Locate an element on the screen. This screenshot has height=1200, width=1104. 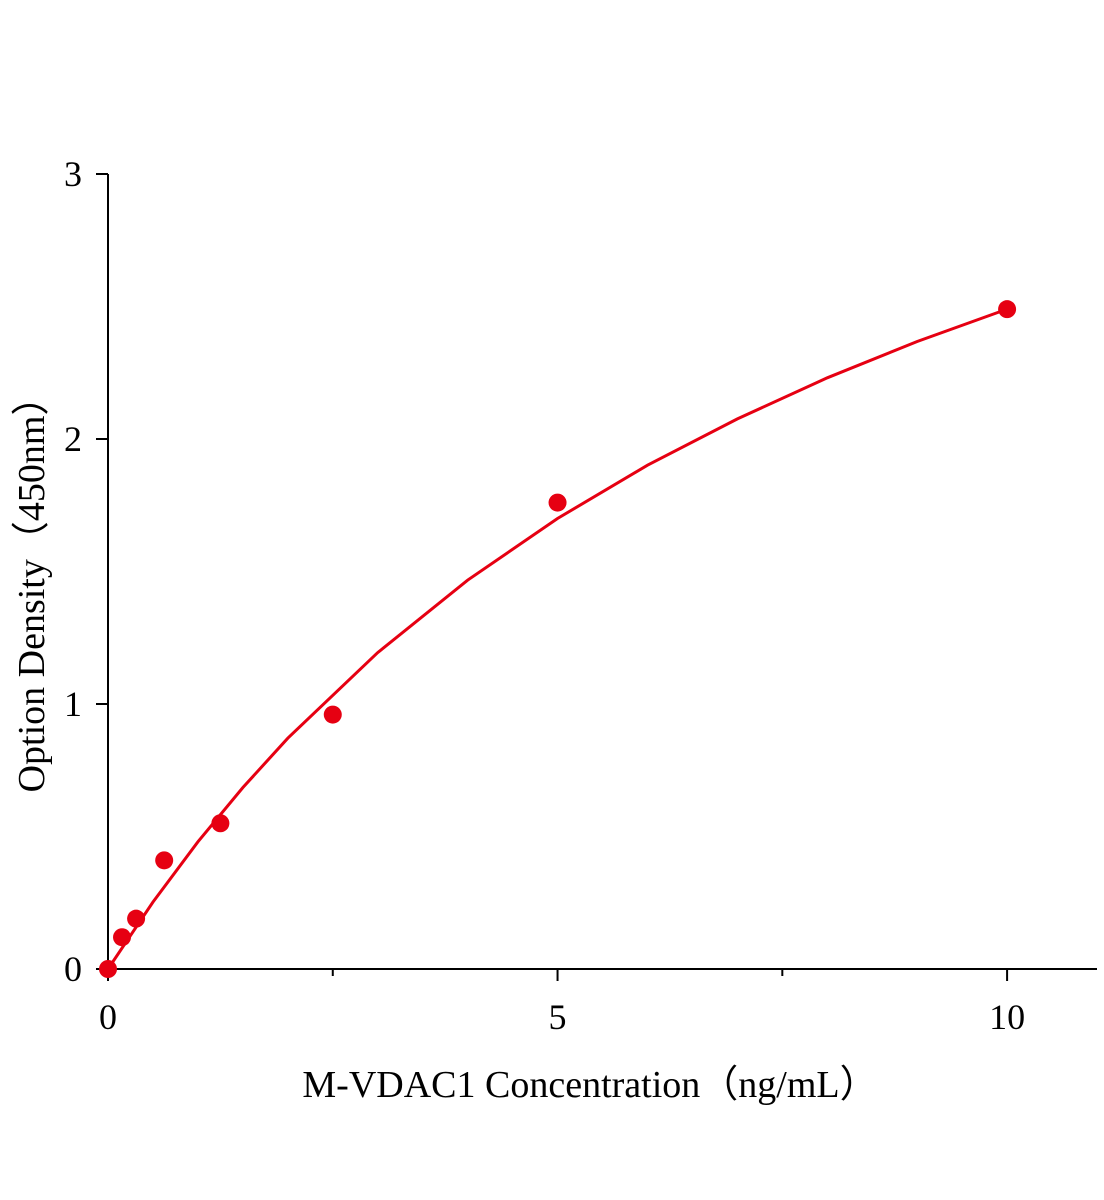
x-tick-label: 0 is located at coordinates (108, 1017).